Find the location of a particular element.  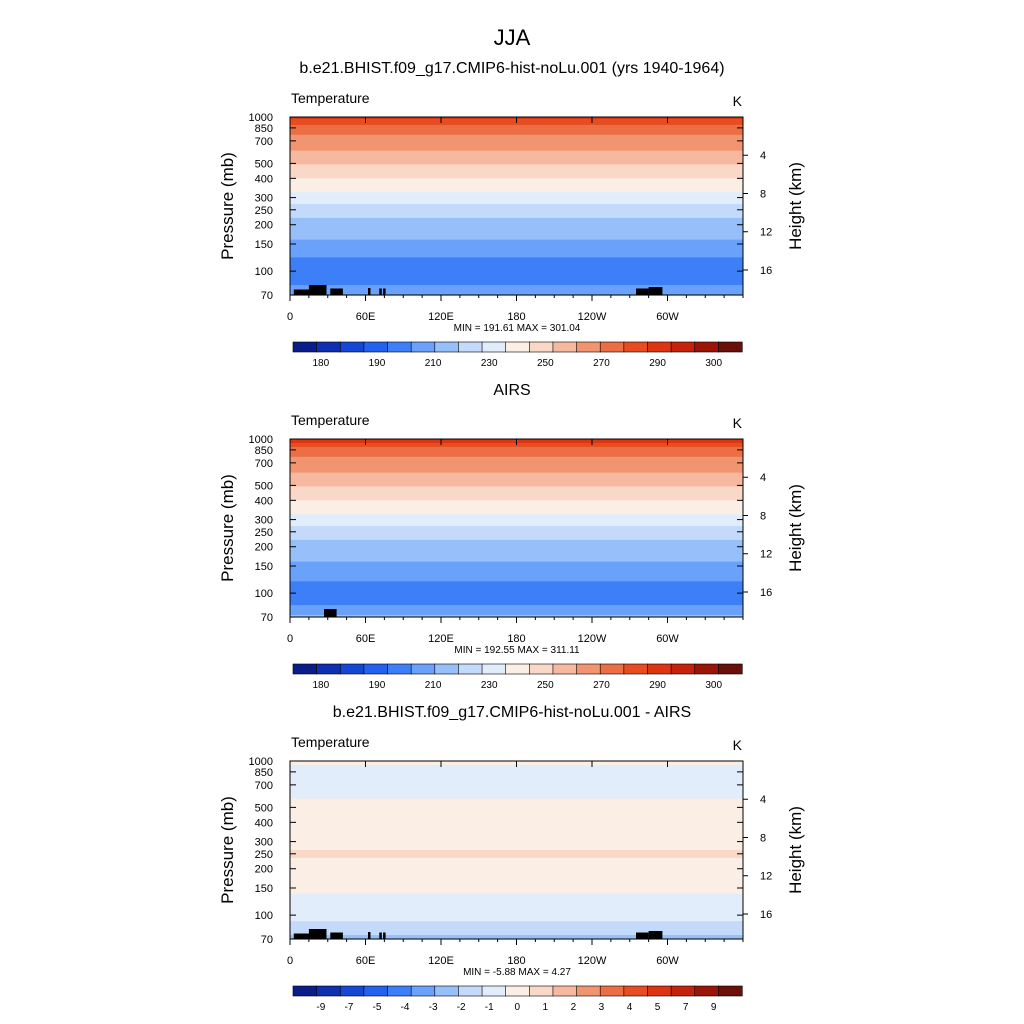

colorbar: 180 190 210 230 250 270 290 300 is located at coordinates (517, 355).